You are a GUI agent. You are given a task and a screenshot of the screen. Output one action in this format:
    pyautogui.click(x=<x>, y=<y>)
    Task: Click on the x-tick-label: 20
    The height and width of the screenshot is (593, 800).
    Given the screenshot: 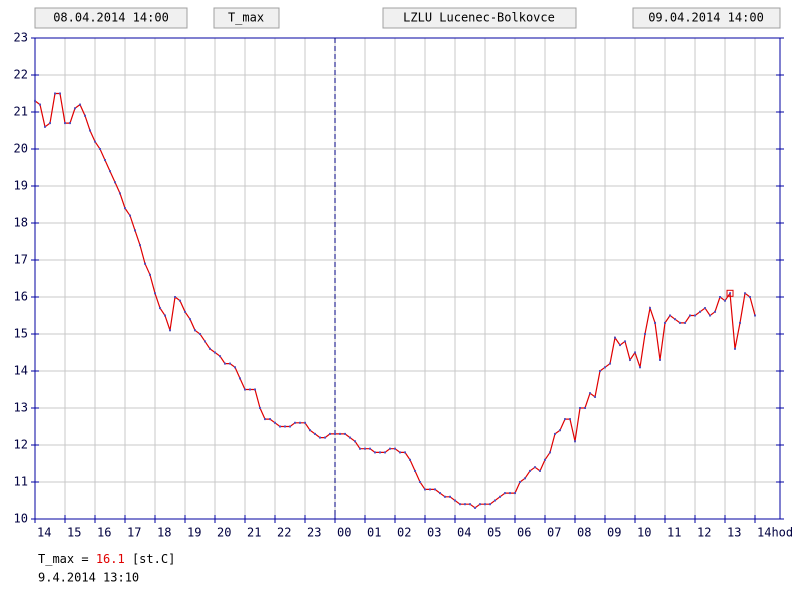 What is the action you would take?
    pyautogui.click(x=224, y=533)
    